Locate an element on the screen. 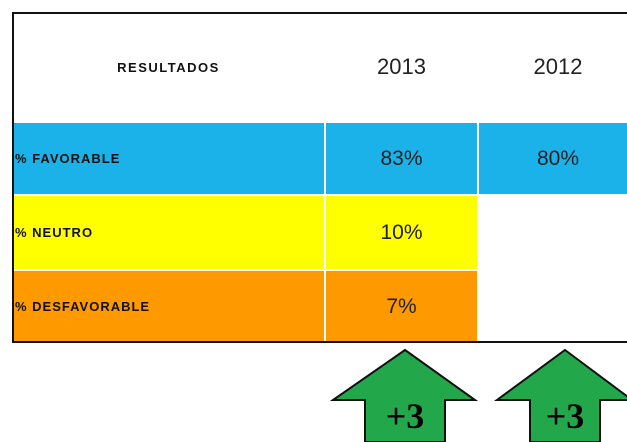 The width and height of the screenshot is (627, 442). value-cell: 80% is located at coordinates (552, 158).